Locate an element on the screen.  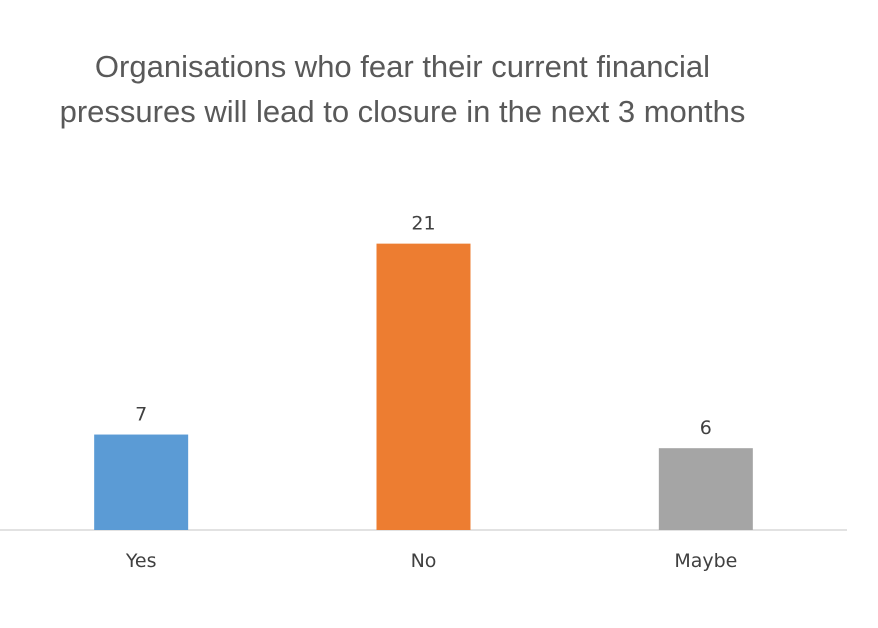
bar-no is located at coordinates (423, 387).